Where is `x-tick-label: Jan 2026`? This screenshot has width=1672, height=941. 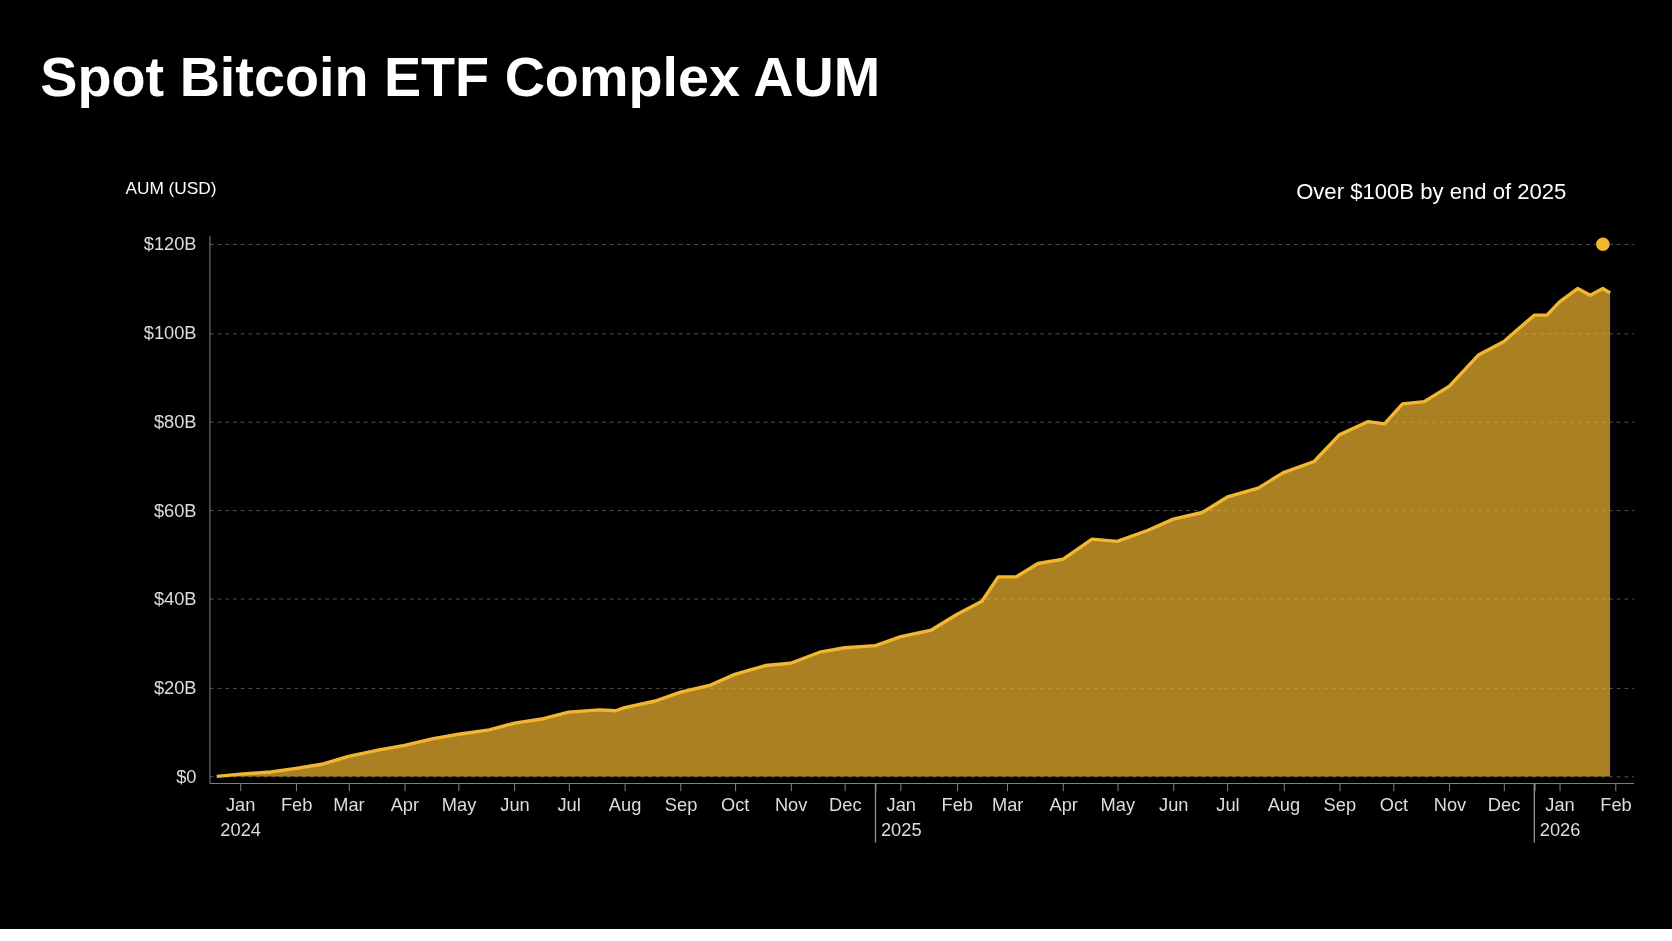
x-tick-label: Jan 2026 is located at coordinates (1560, 817).